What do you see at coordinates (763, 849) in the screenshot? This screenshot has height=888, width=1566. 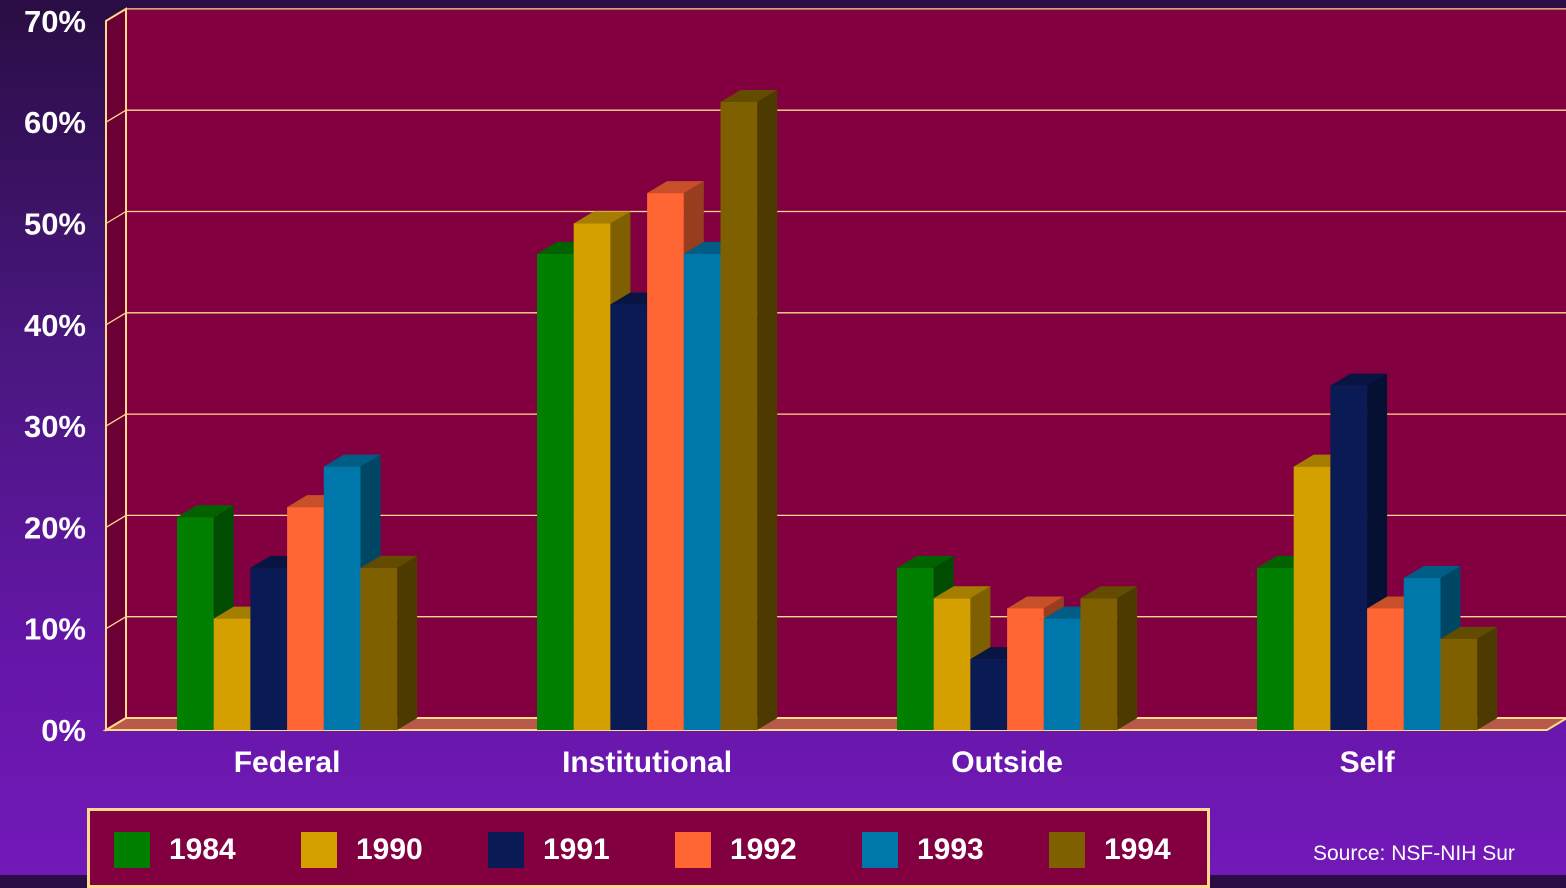 I see `legend-label-1992: 1992` at bounding box center [763, 849].